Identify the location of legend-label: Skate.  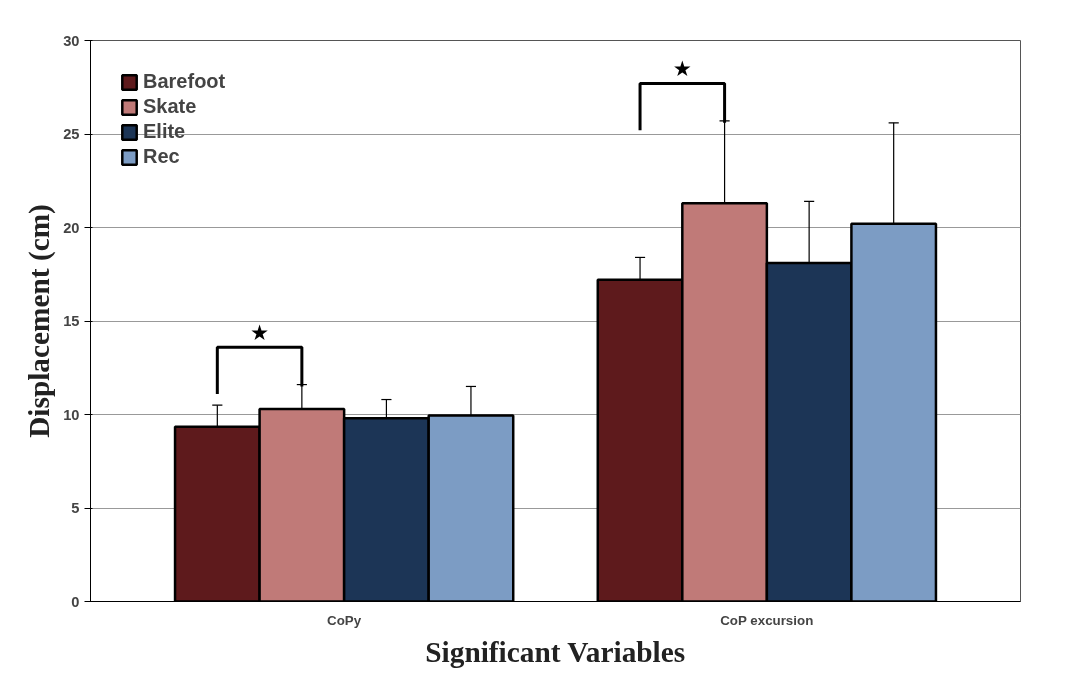
(170, 106).